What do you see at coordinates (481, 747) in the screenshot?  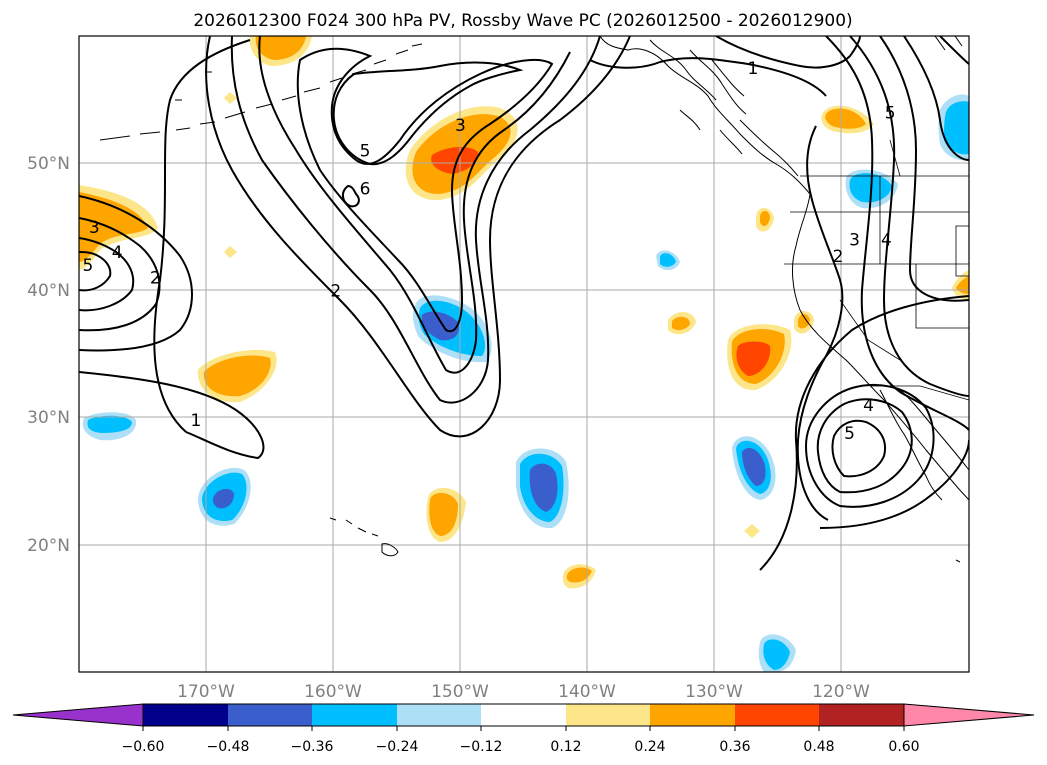 I see `colorbar-tick-label: −0.12` at bounding box center [481, 747].